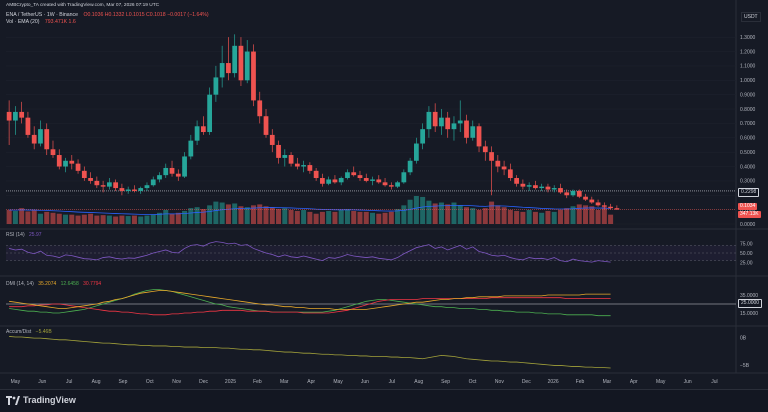 Image resolution: width=768 pixels, height=412 pixels. Describe the element at coordinates (661, 382) in the screenshot. I see `time-axis-label: May` at that location.